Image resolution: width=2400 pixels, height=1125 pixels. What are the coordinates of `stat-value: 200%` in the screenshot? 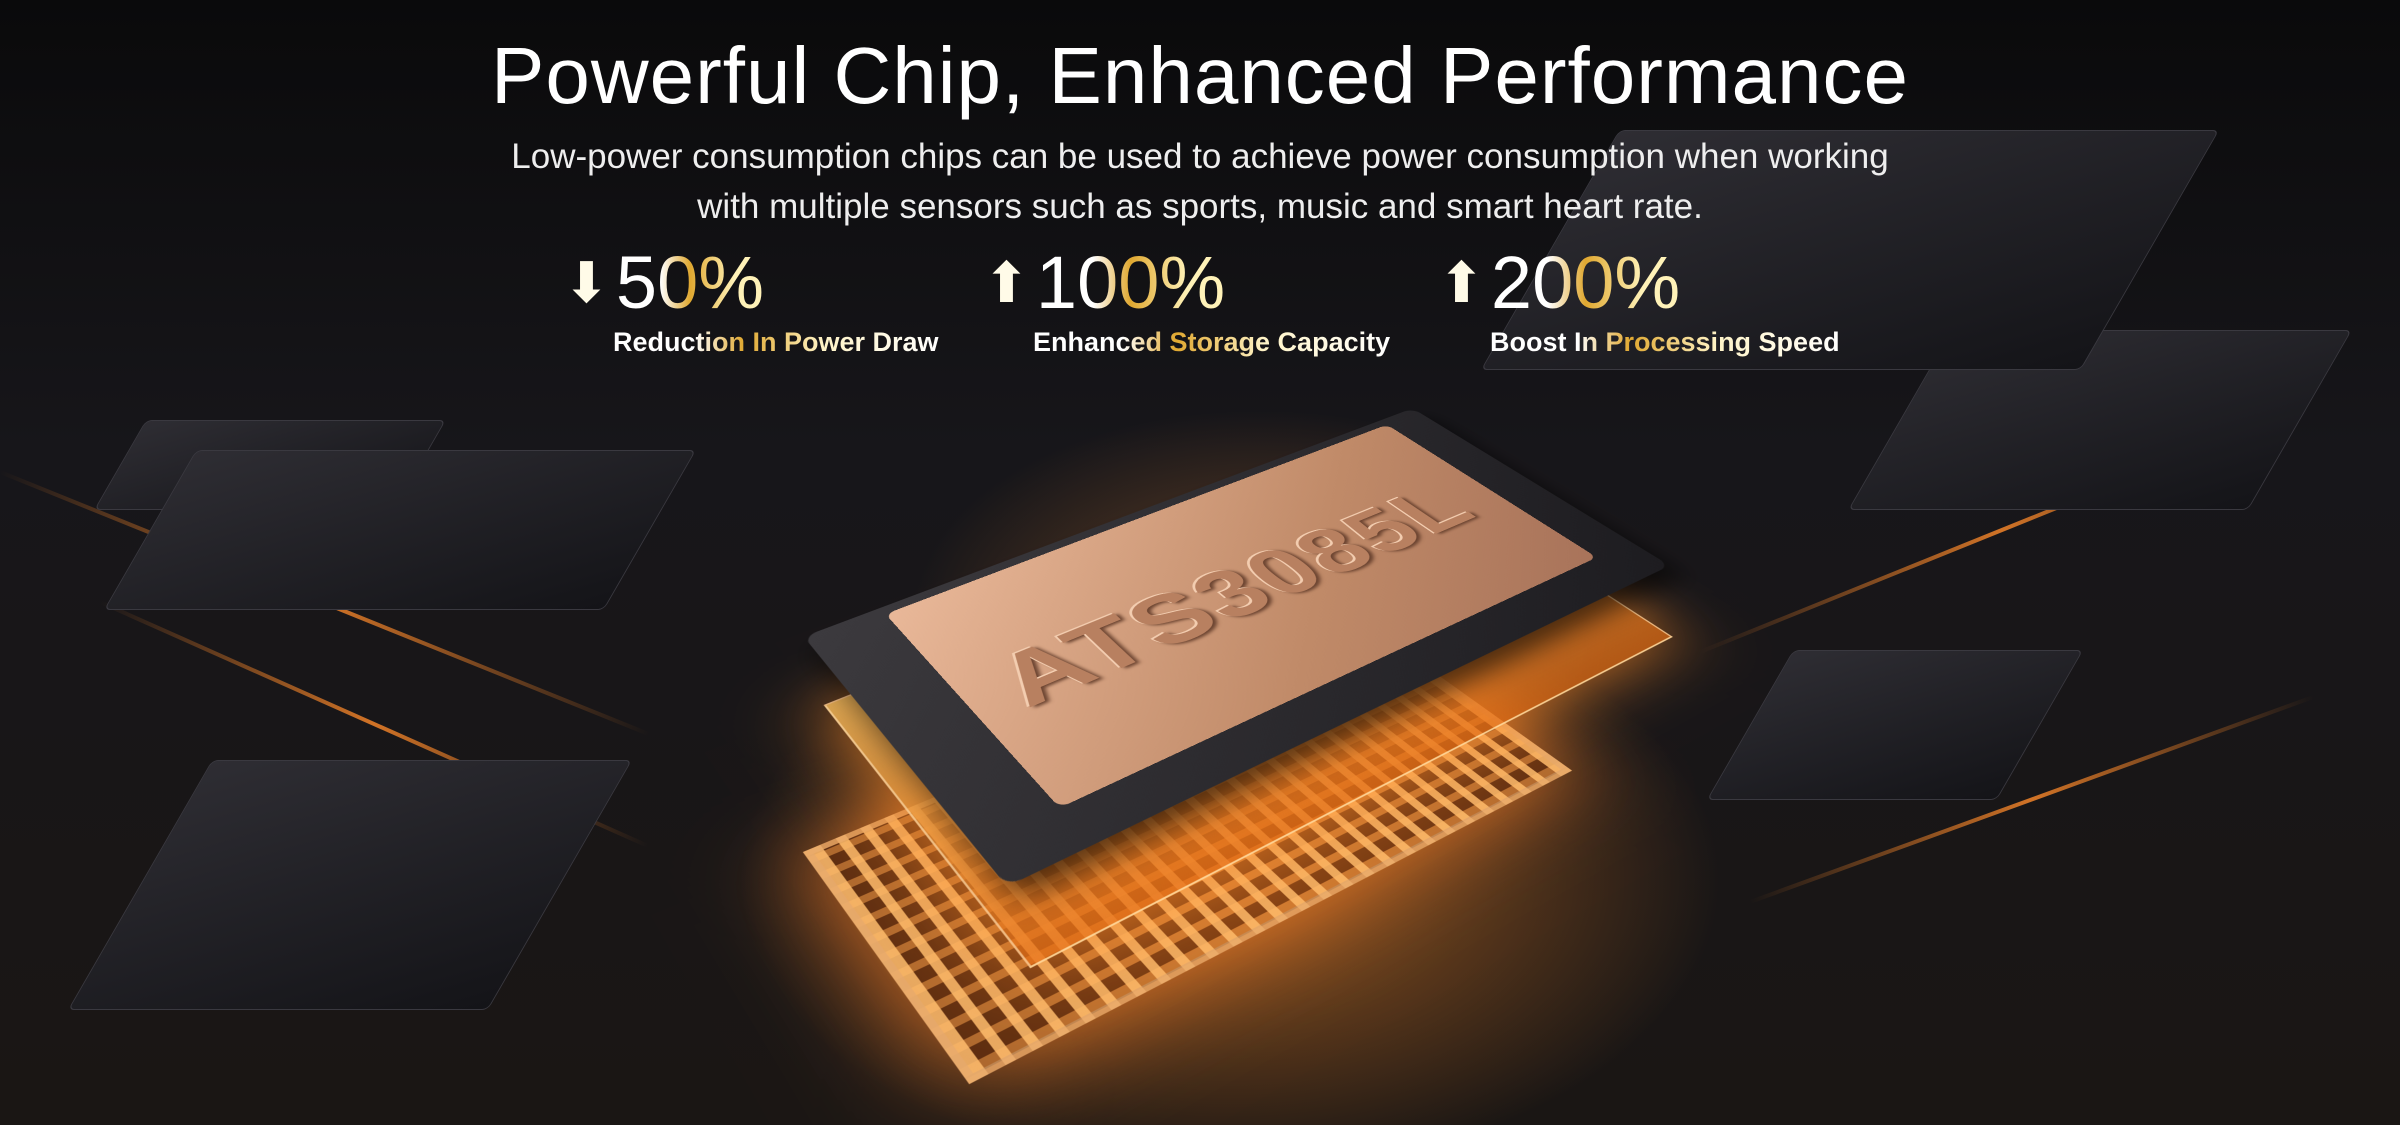 It's located at (1585, 282).